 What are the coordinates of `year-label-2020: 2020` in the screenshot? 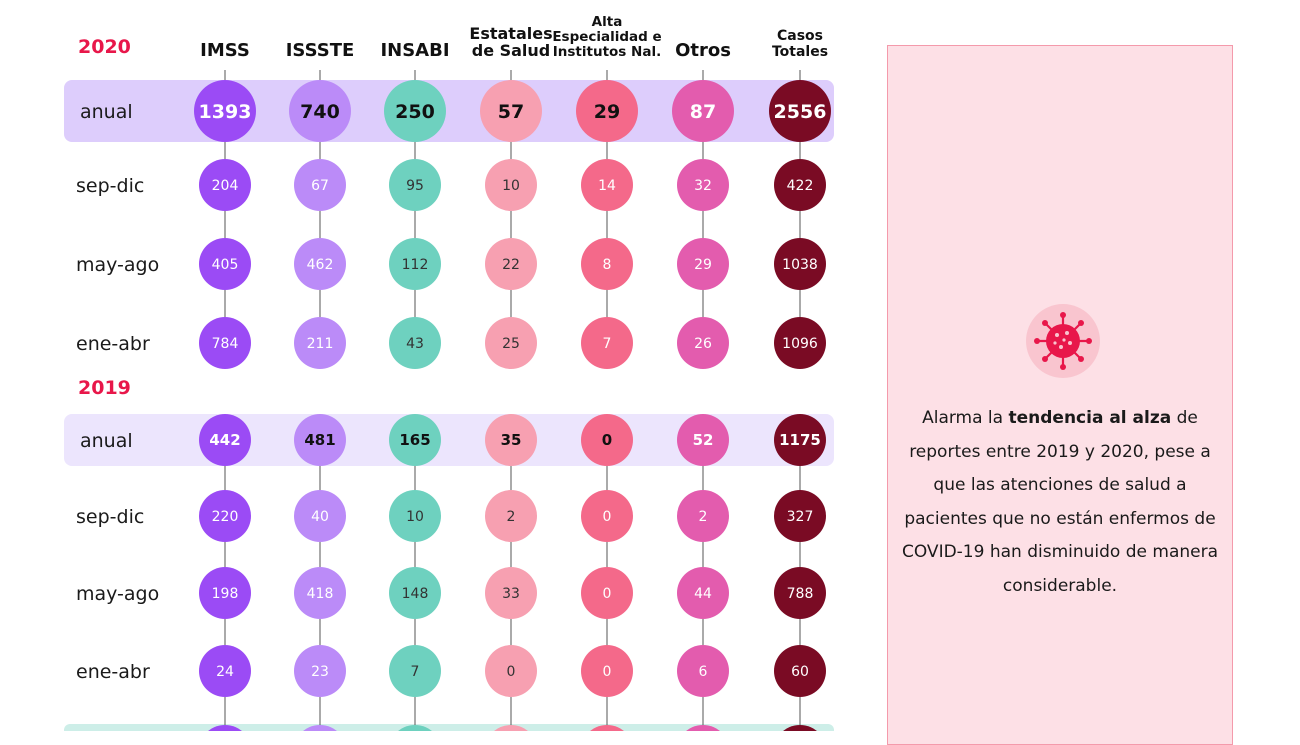 It's located at (104, 47).